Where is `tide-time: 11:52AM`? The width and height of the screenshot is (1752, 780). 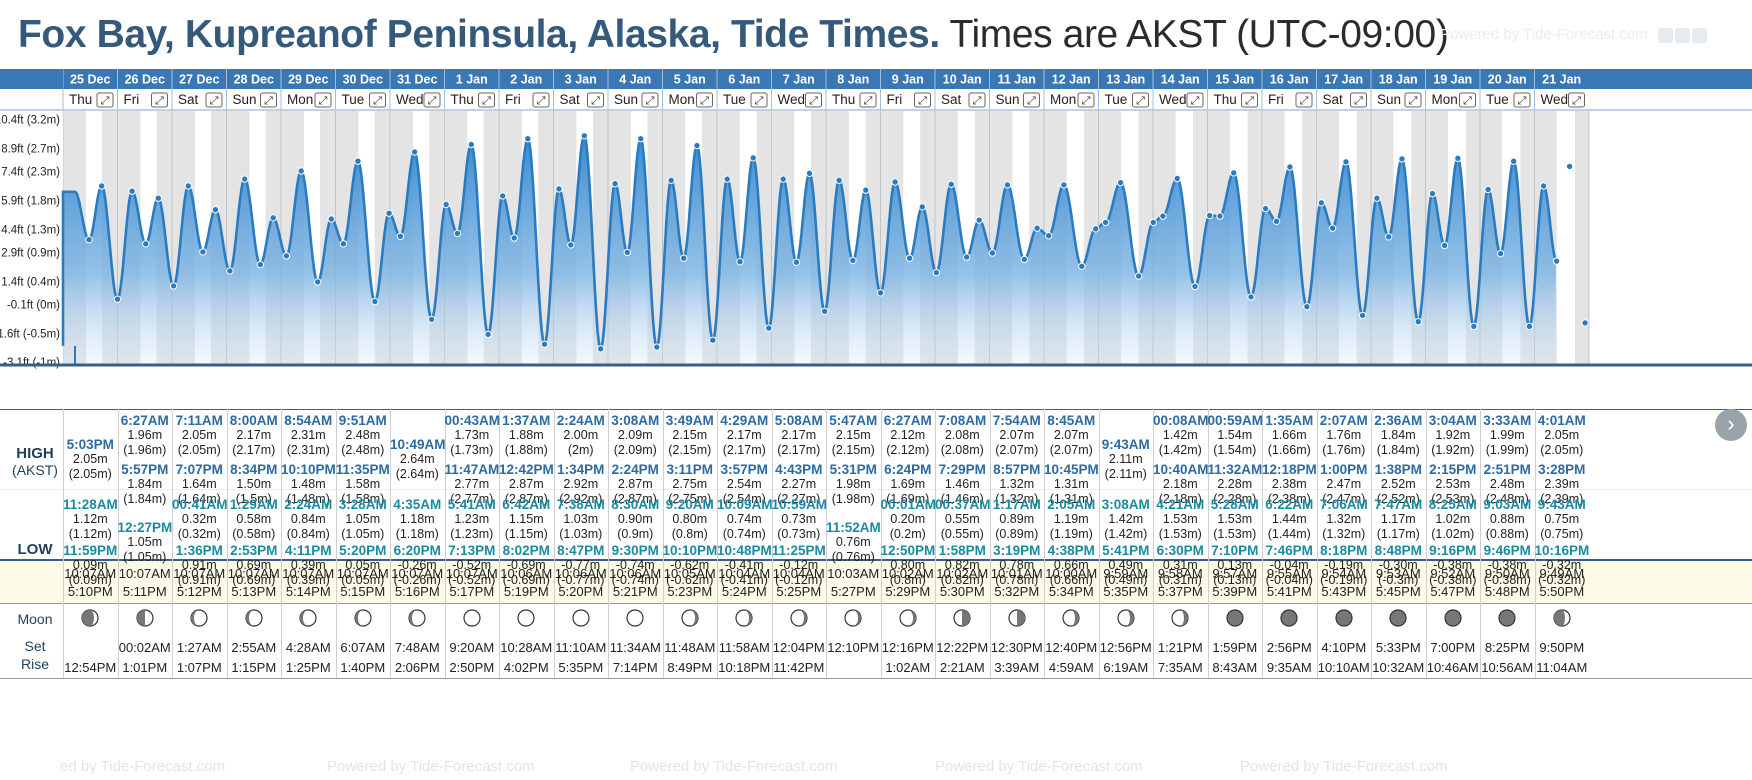
tide-time: 11:52AM is located at coordinates (853, 527).